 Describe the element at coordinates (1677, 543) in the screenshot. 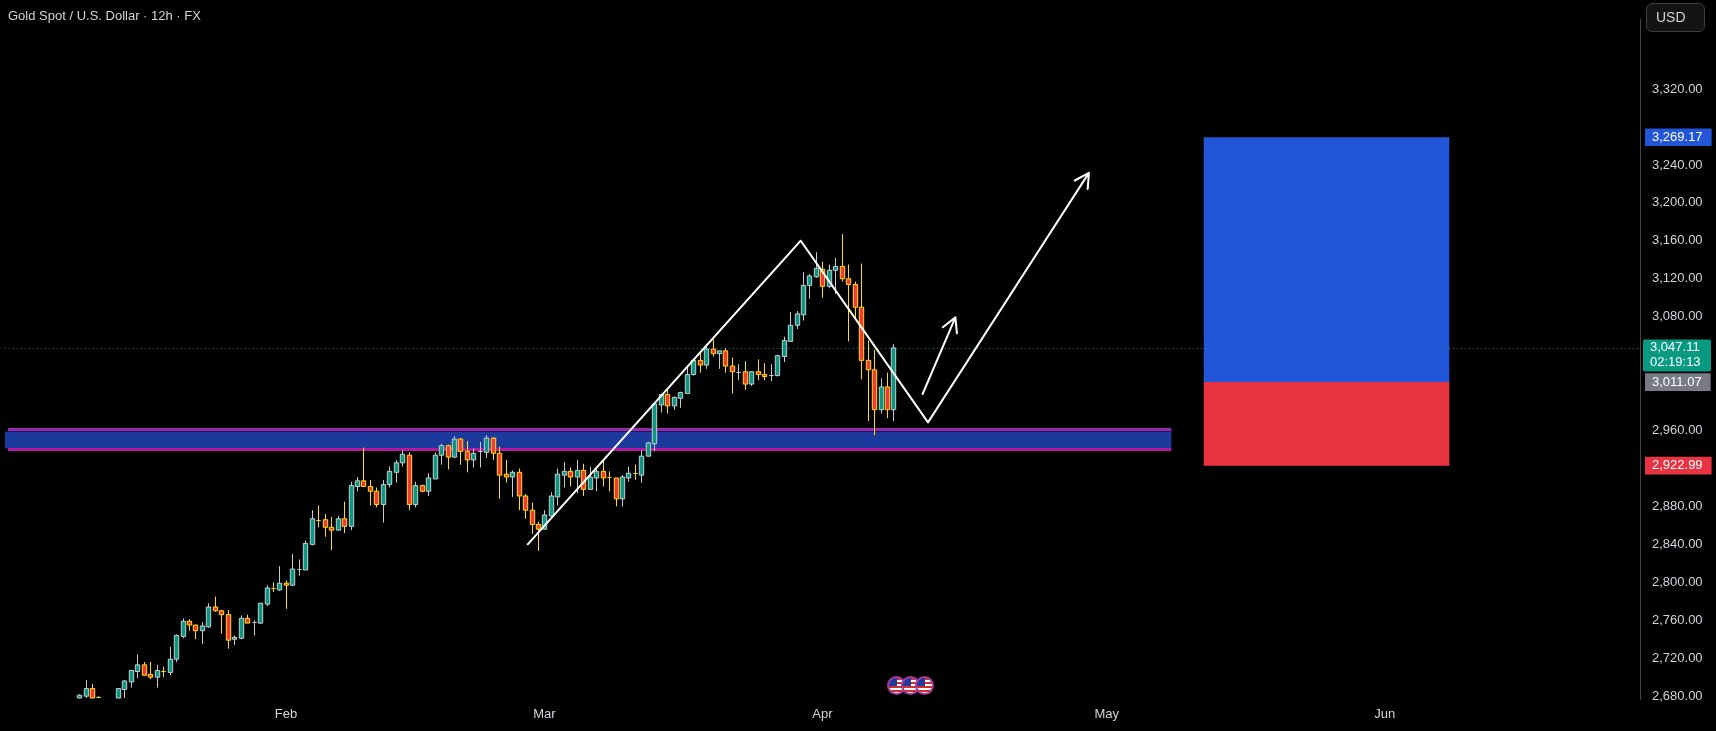

I see `y-tick-label: 2,840.00` at that location.